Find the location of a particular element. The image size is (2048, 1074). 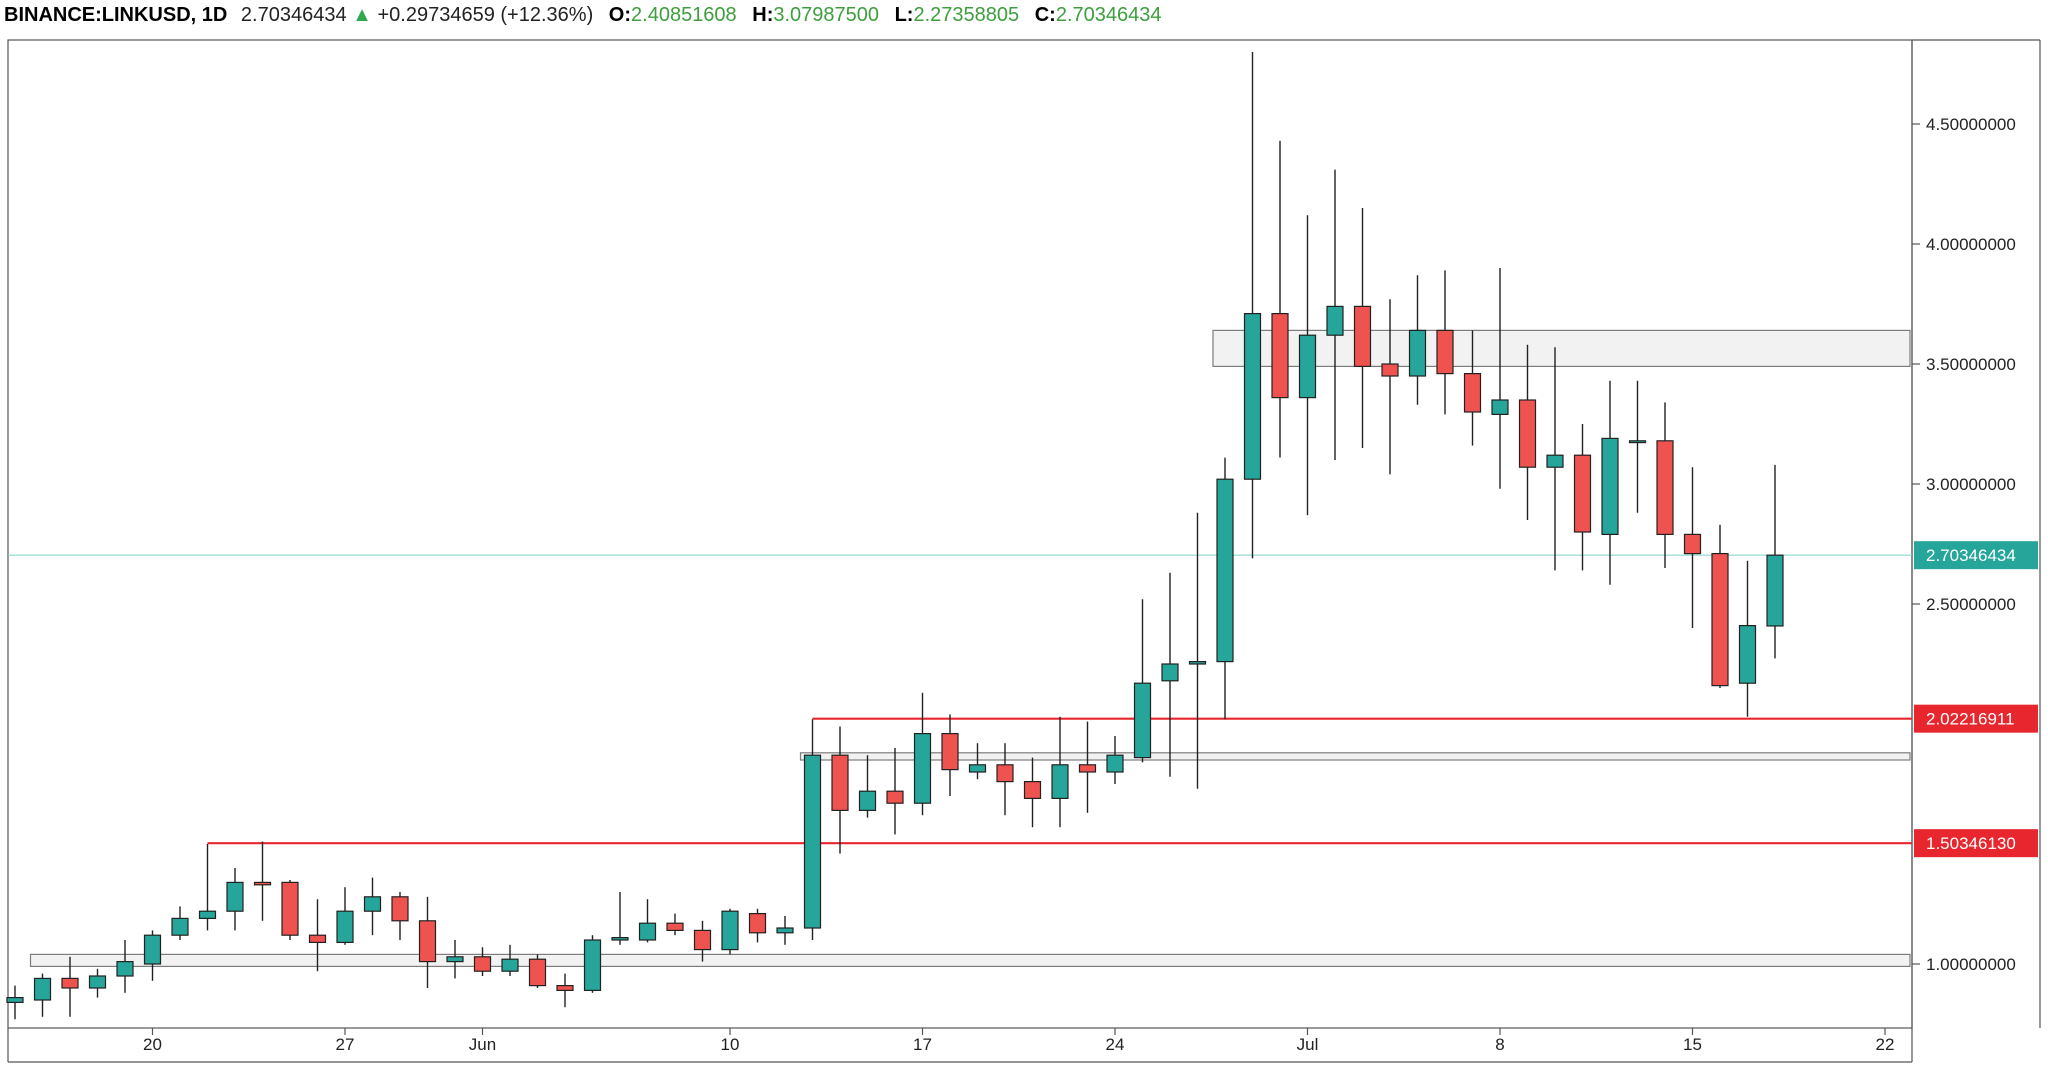

y-tick-label: 2.50000000 is located at coordinates (1971, 604).